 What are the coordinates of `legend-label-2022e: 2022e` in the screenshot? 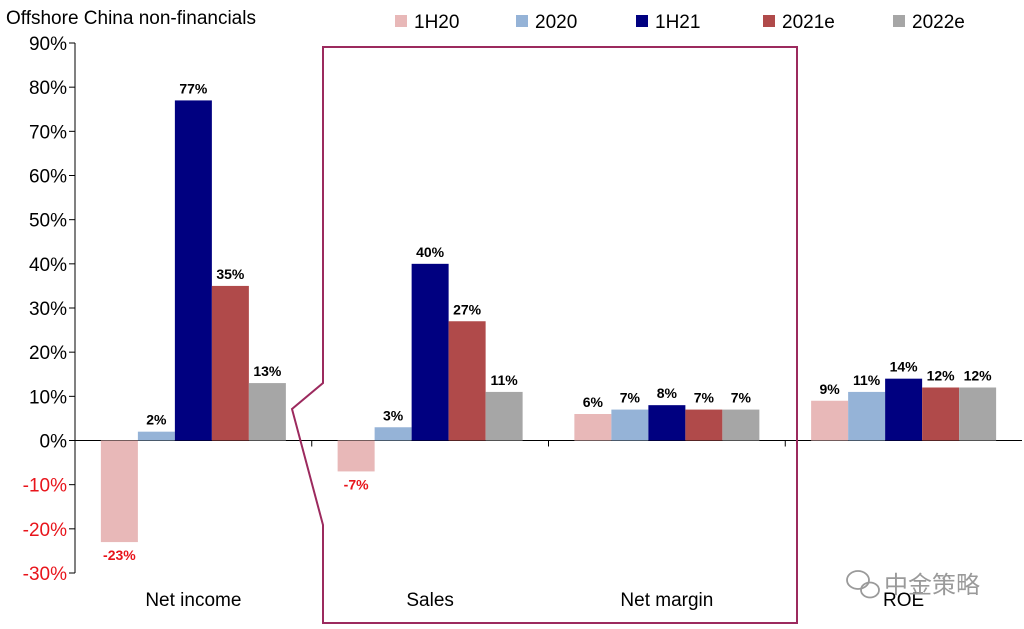 It's located at (938, 22).